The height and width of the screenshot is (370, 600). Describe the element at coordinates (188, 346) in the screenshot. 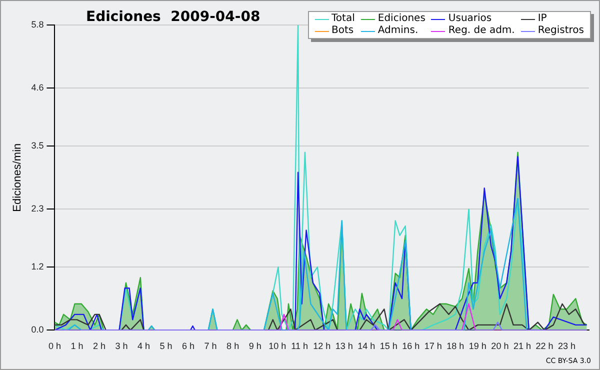

I see `x-tick-label: 6 h` at that location.